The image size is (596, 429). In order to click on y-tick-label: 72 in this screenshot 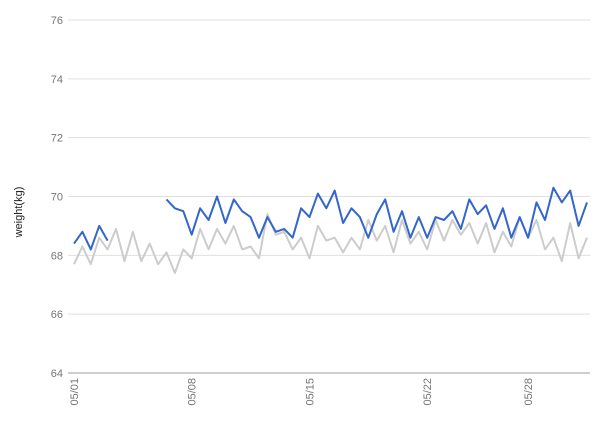, I will do `click(57, 139)`.